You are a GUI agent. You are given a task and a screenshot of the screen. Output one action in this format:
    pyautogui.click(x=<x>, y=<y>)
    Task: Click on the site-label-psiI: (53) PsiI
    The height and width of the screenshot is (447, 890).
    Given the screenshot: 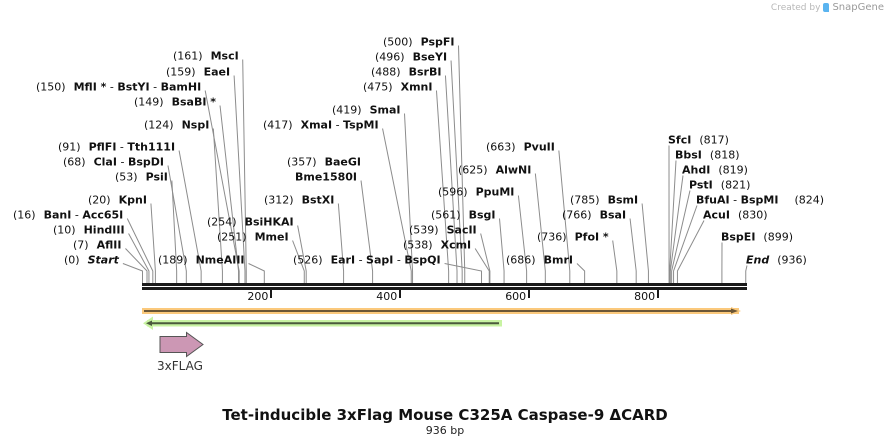 What is the action you would take?
    pyautogui.click(x=141, y=177)
    